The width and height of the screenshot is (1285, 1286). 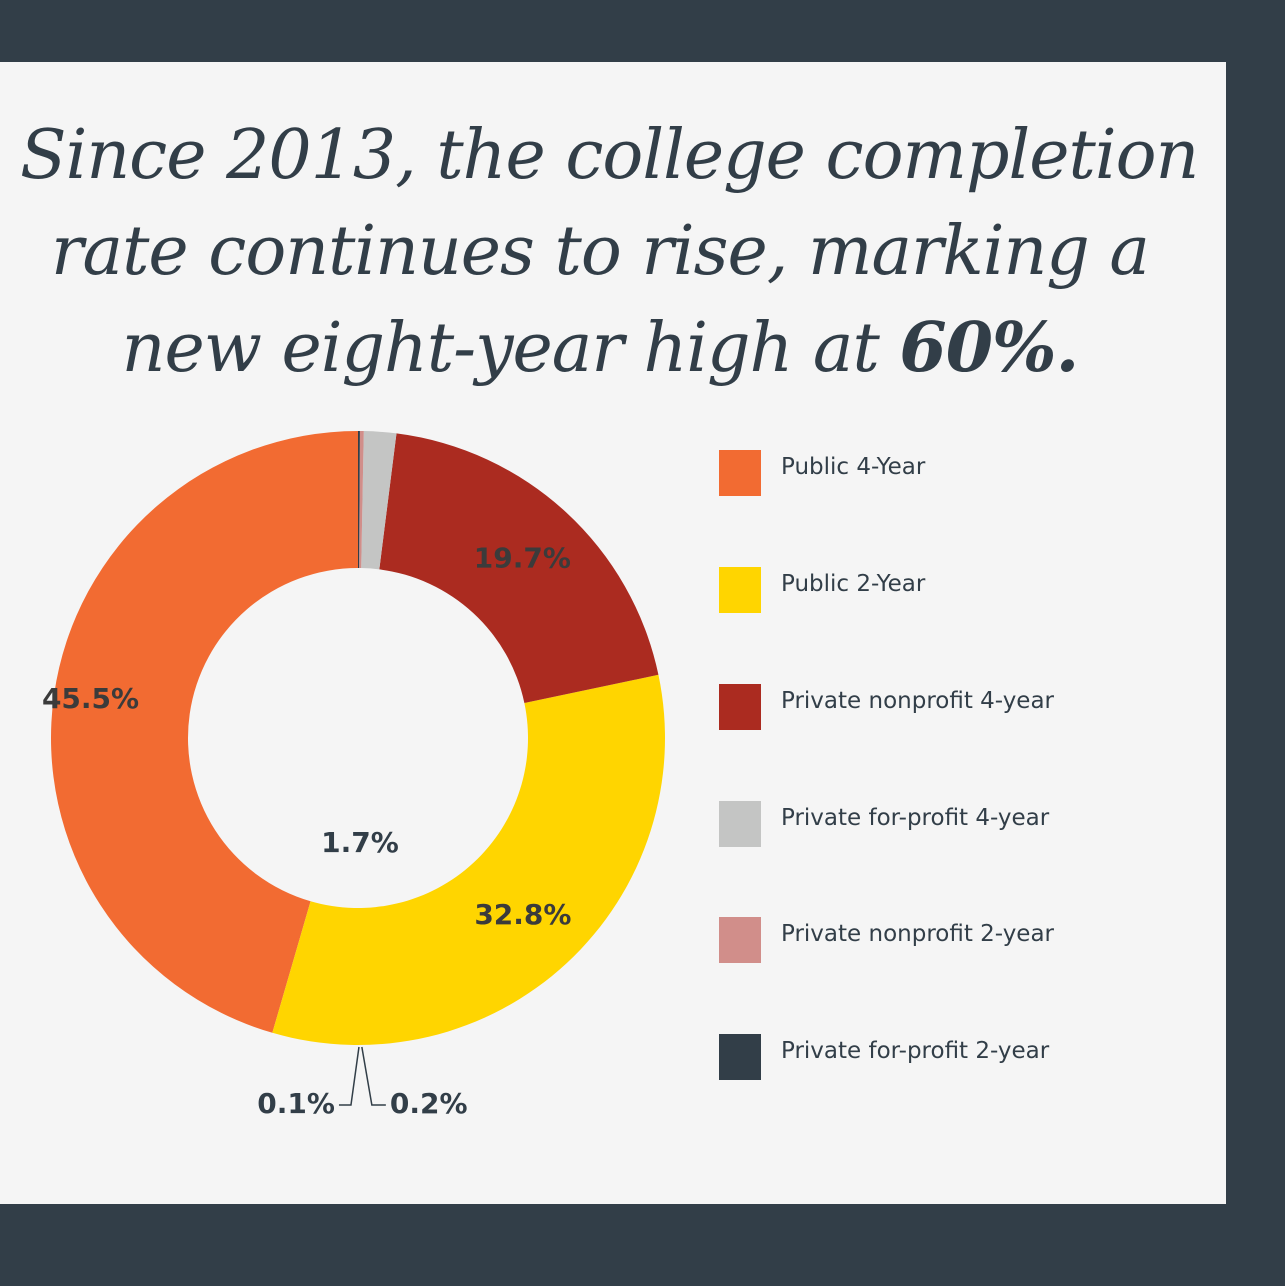 What do you see at coordinates (359, 500) in the screenshot?
I see `slice-private-for-profit-2-year` at bounding box center [359, 500].